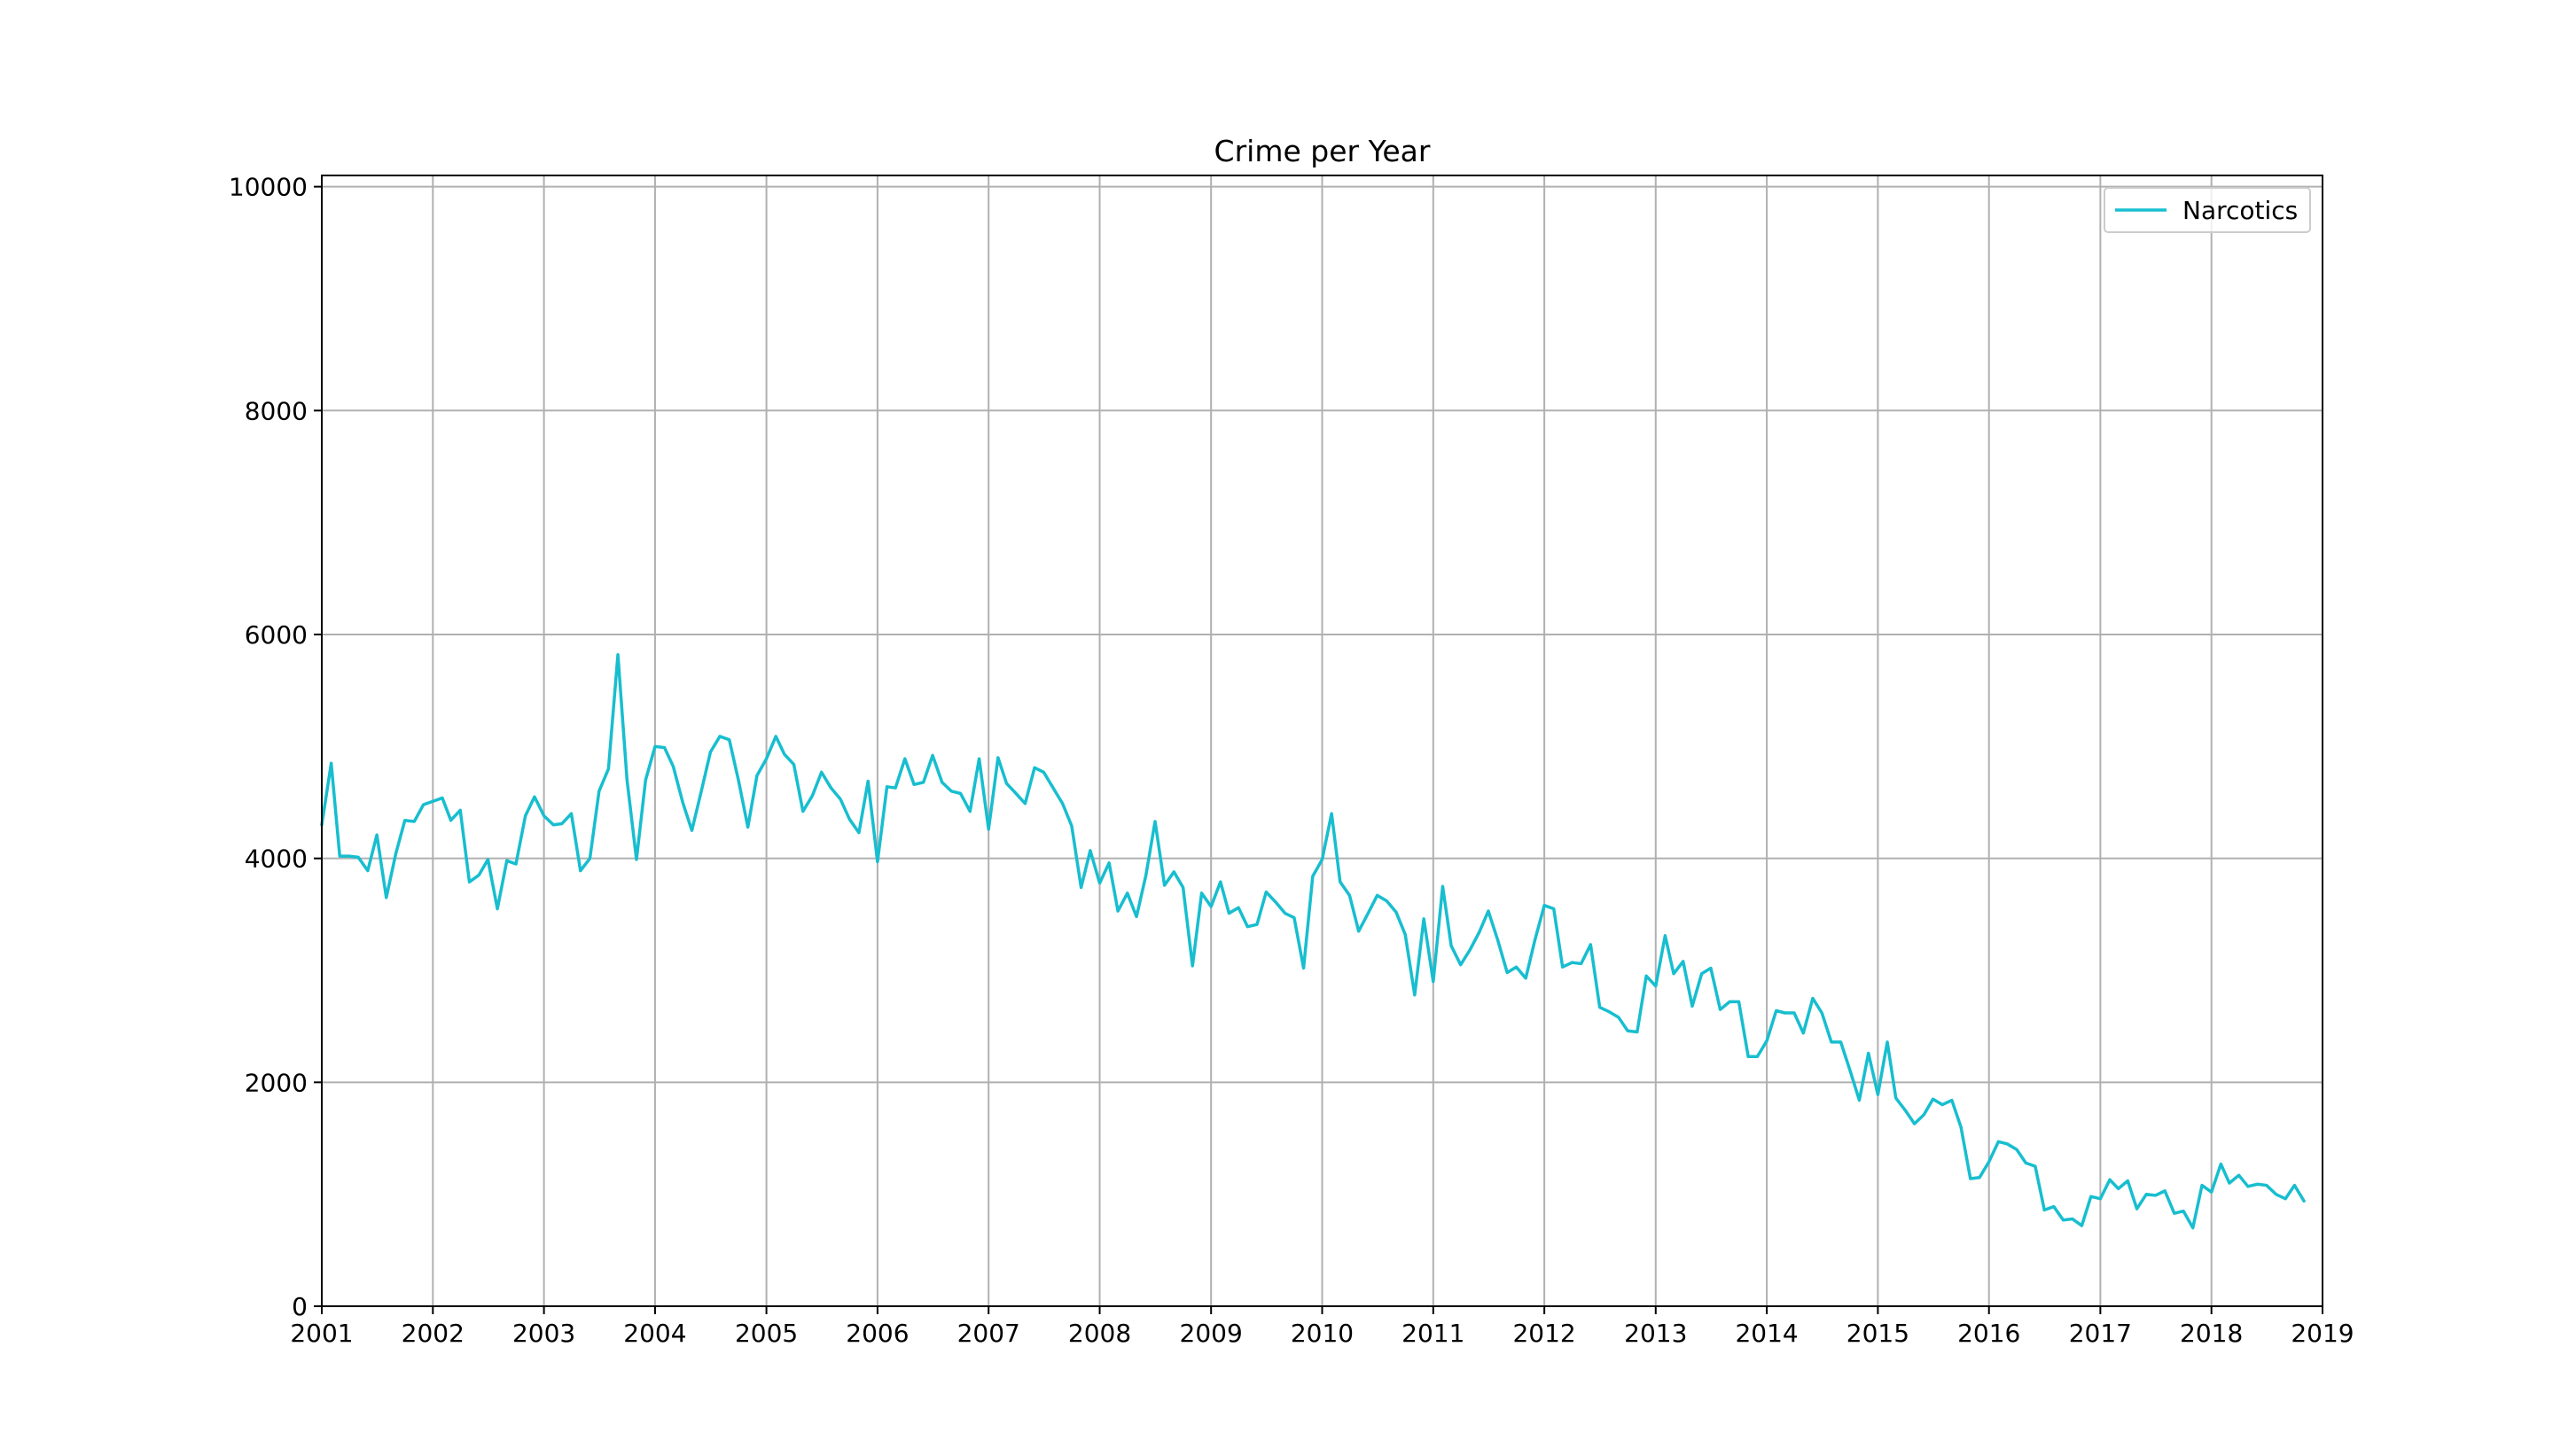  Describe the element at coordinates (766, 1333) in the screenshot. I see `x-tick-label: 2005` at that location.